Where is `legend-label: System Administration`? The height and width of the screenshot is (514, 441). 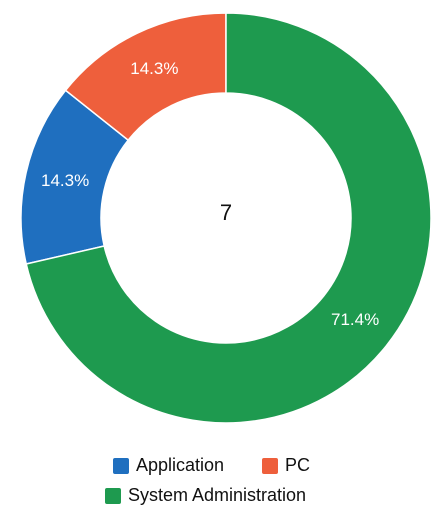 legend-label: System Administration is located at coordinates (217, 495).